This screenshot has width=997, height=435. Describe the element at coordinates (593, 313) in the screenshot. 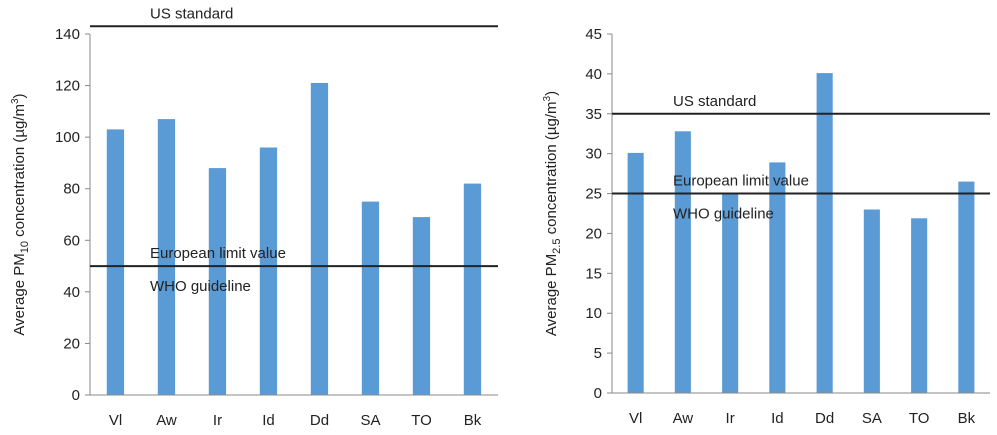

I see `y-tick-label: 10` at that location.